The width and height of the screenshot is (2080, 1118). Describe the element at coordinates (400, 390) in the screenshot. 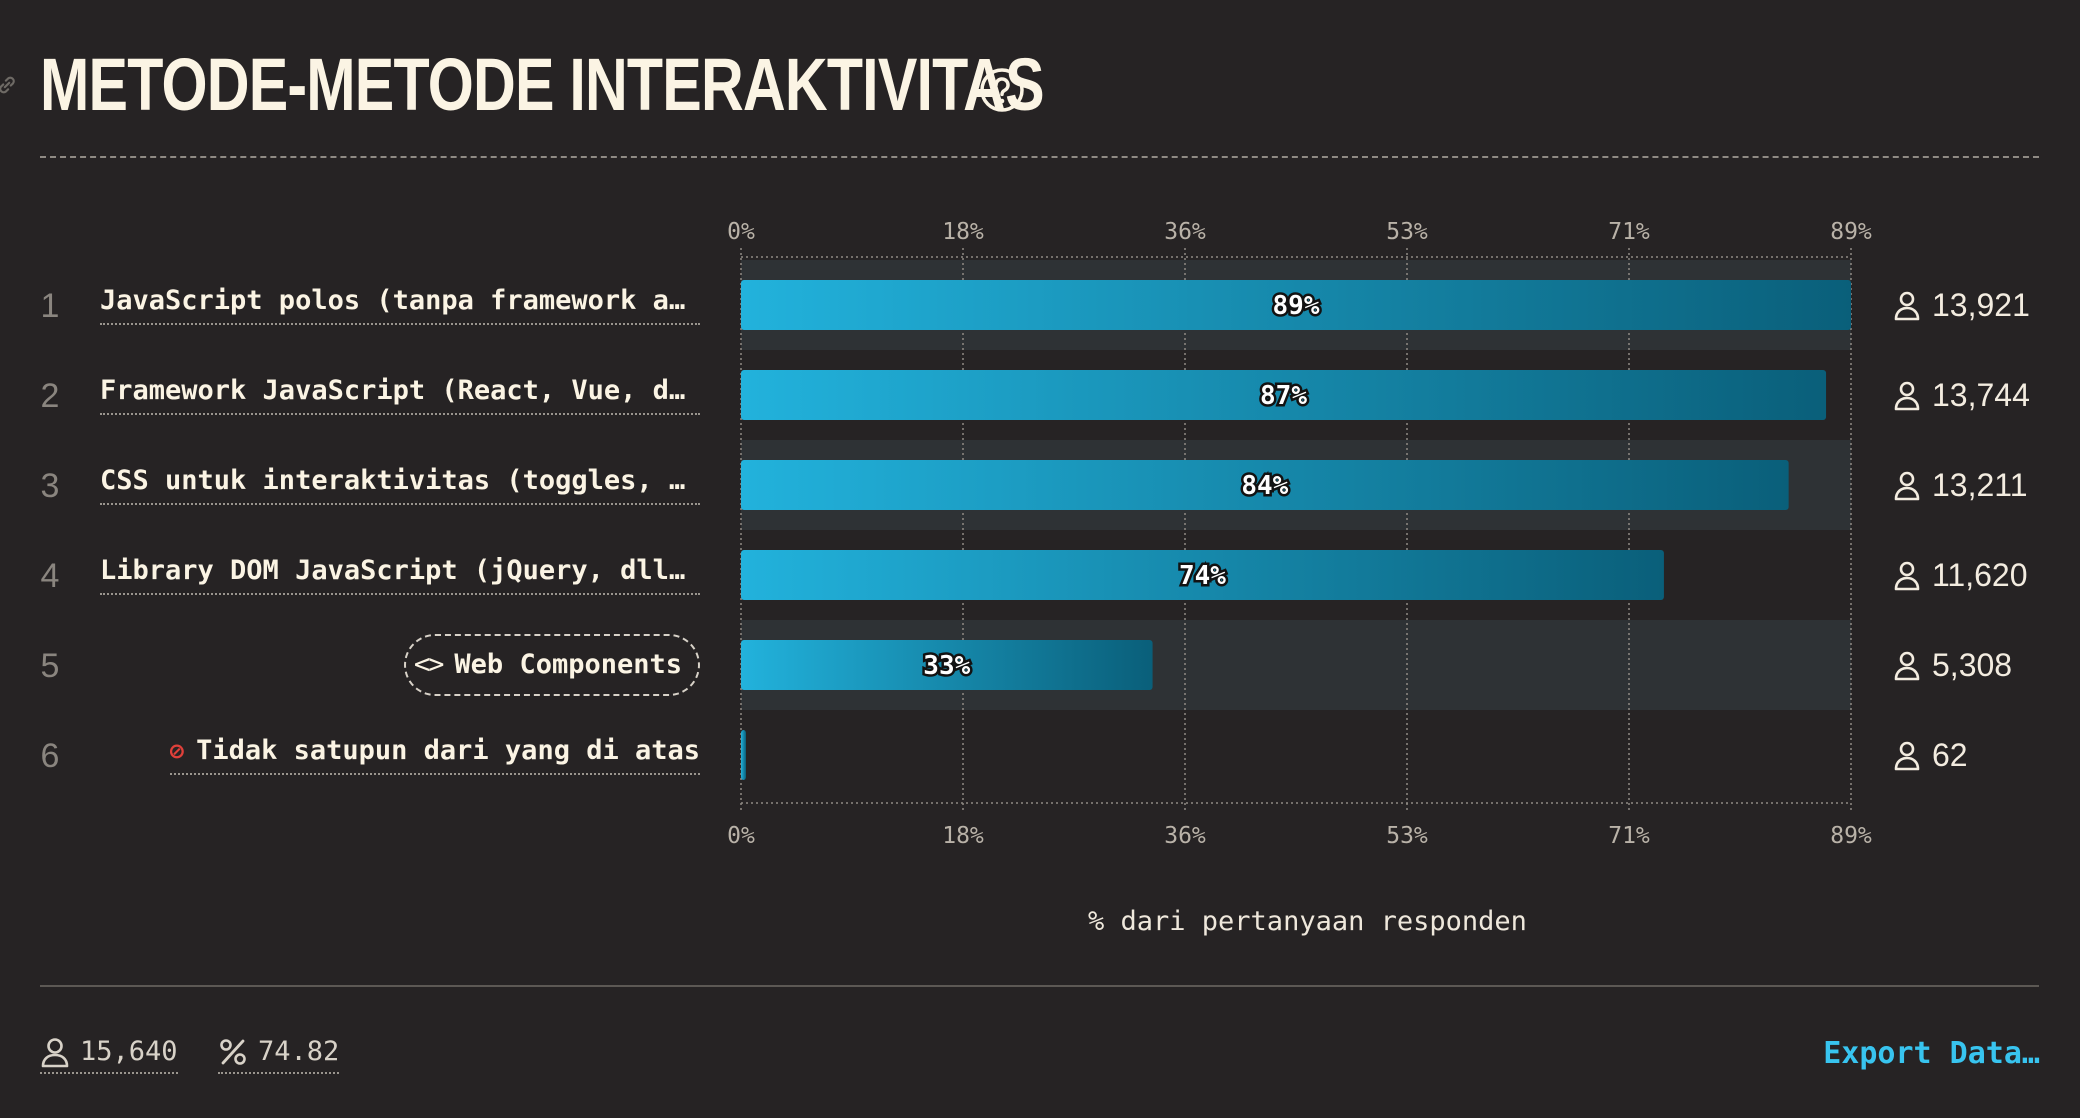

I see `category-label-text: Framework JavaScript (React, Vue, dll.)` at that location.